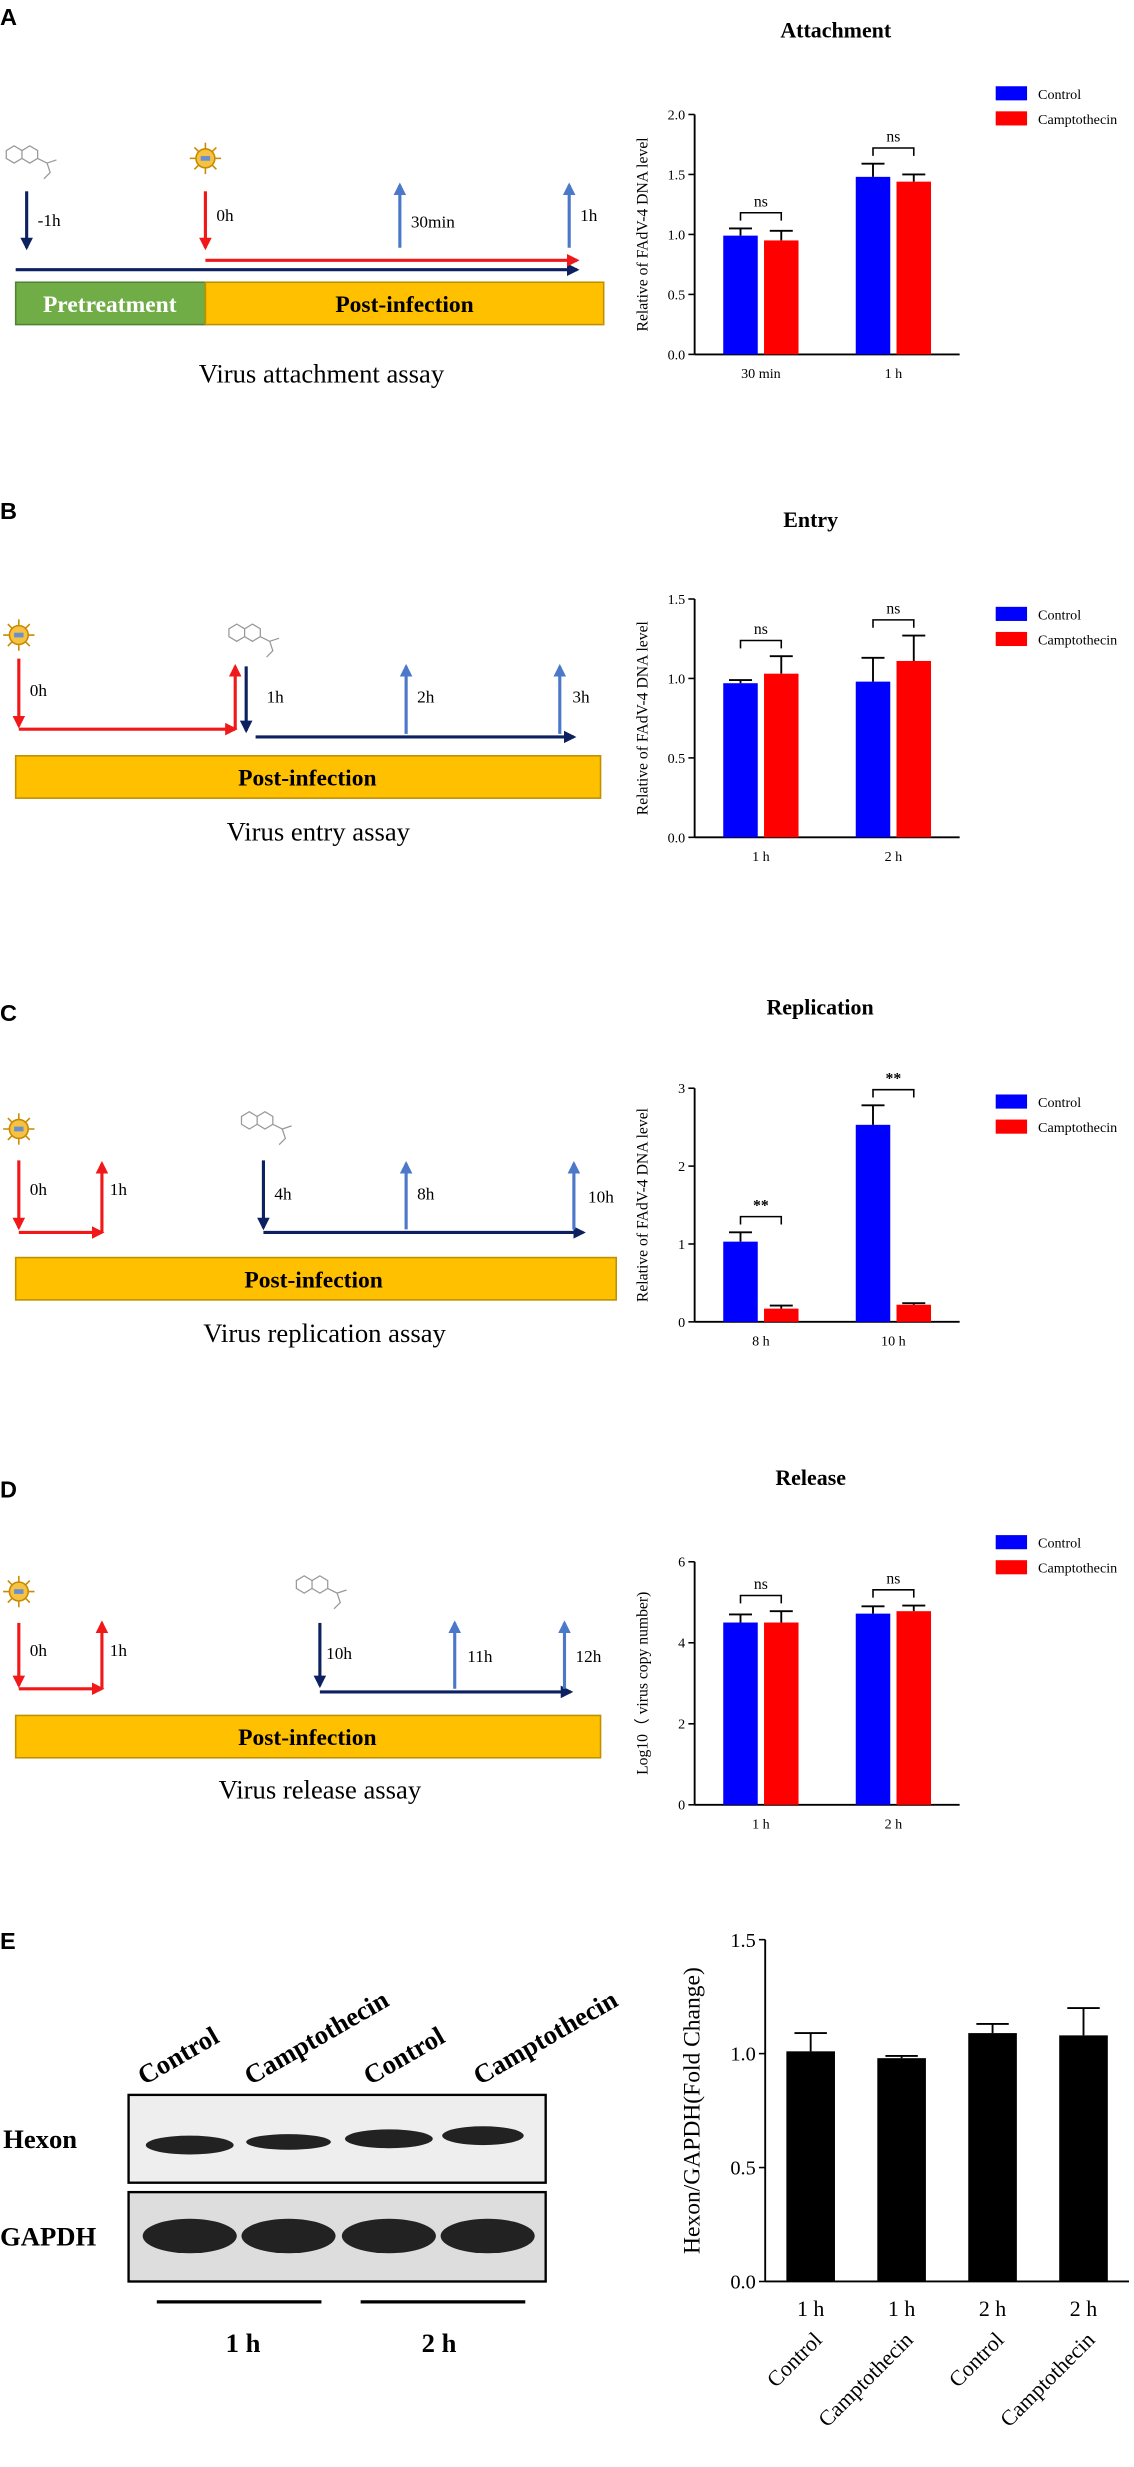  Describe the element at coordinates (40, 2139) in the screenshot. I see `row-label: Hexon` at that location.